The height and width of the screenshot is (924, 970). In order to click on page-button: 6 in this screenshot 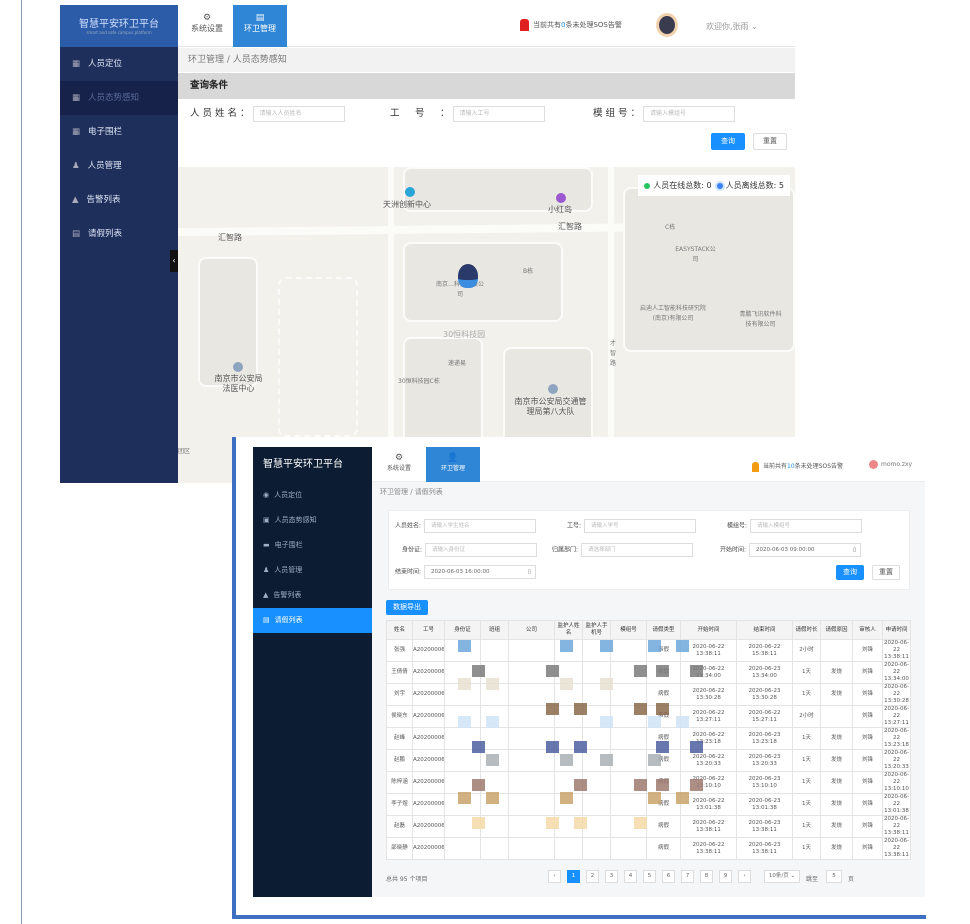, I will do `click(668, 876)`.